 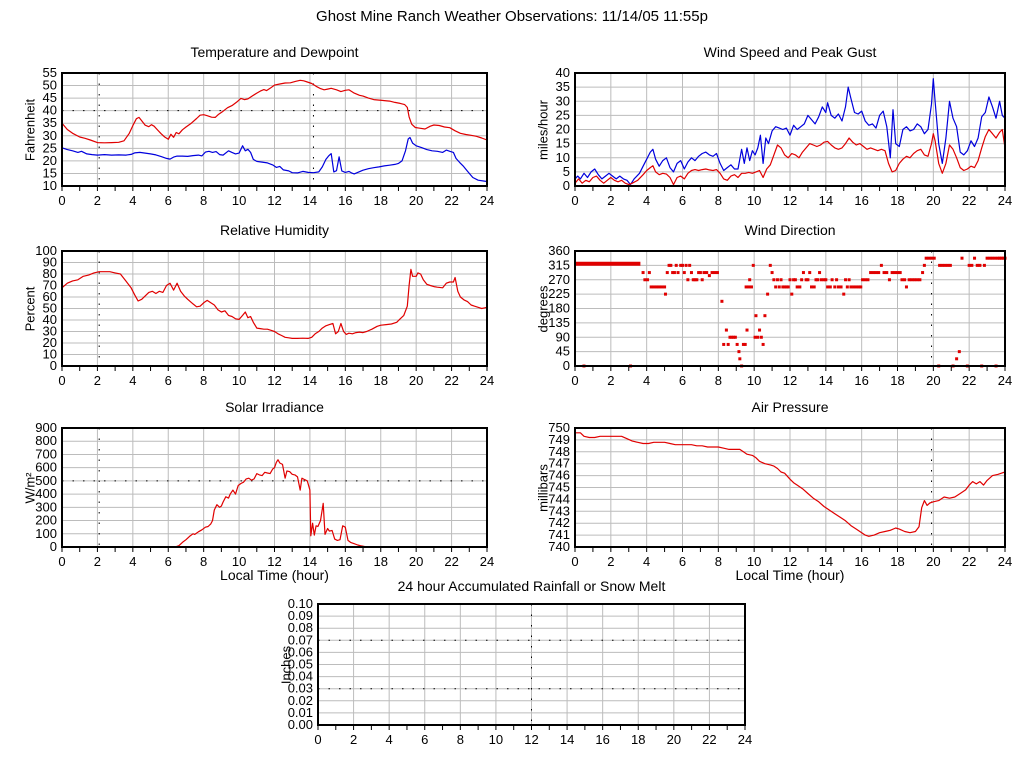 I want to click on y-tick-label: 5, so click(x=566, y=171).